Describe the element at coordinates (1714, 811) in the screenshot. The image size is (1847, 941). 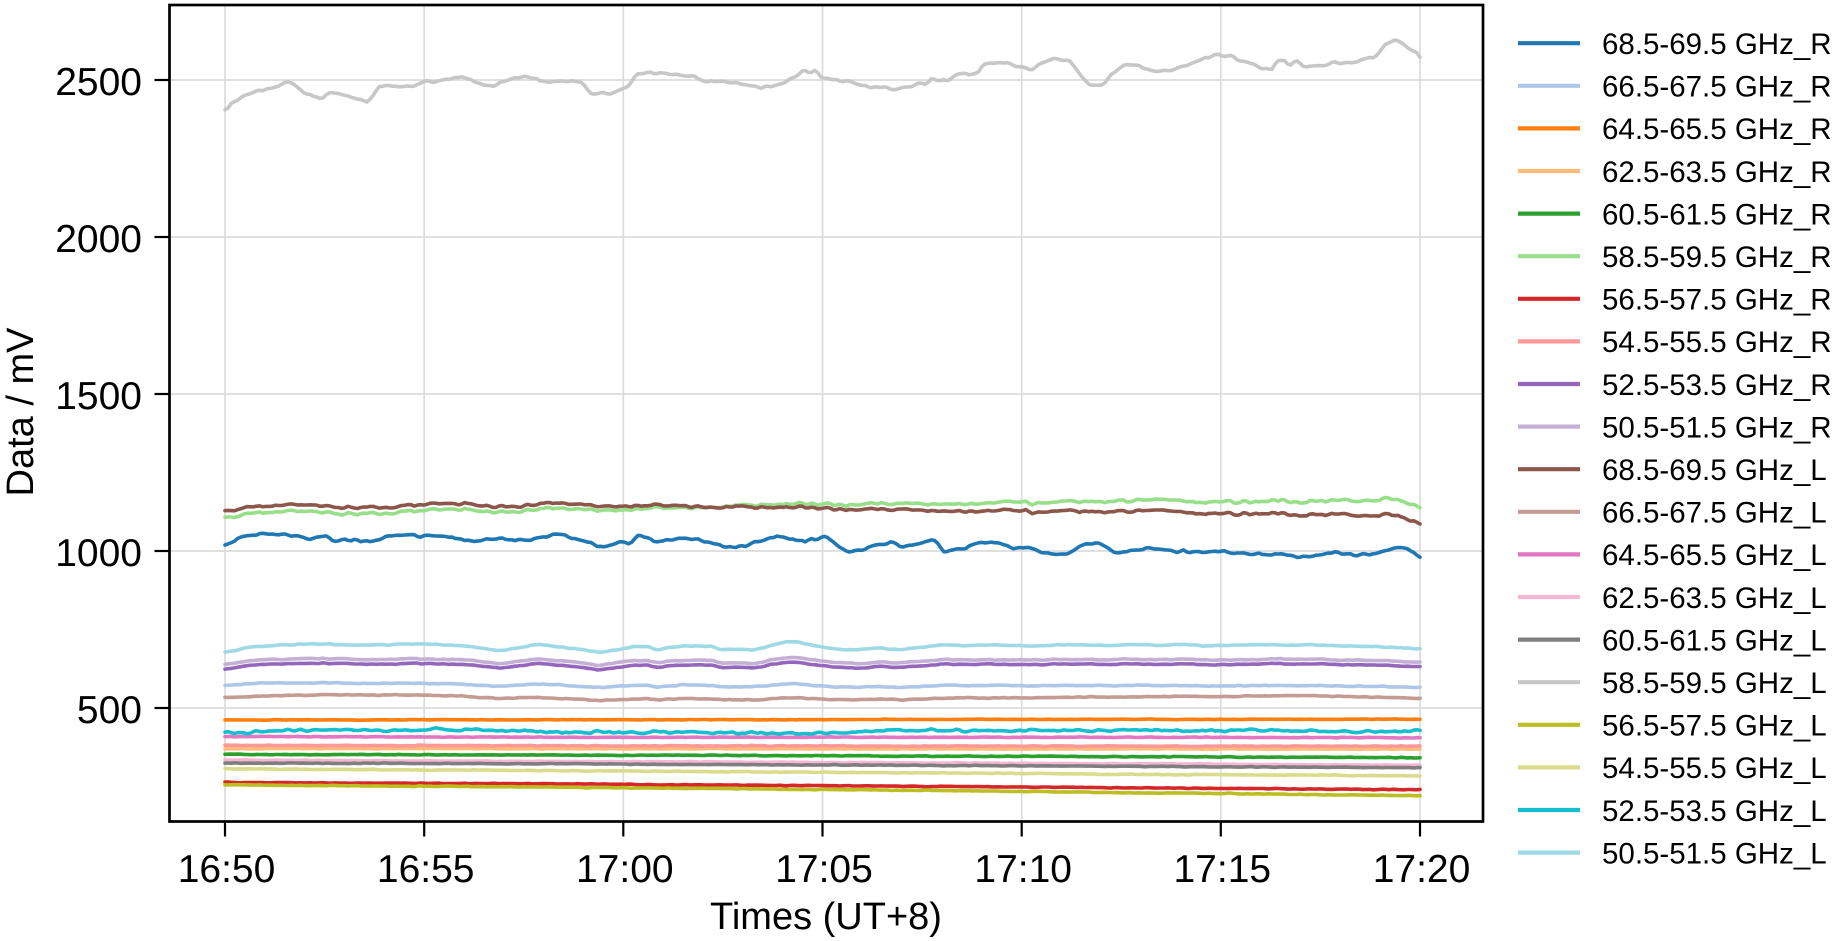
I see `svg-text: 52.5-53.5 GHz_L` at that location.